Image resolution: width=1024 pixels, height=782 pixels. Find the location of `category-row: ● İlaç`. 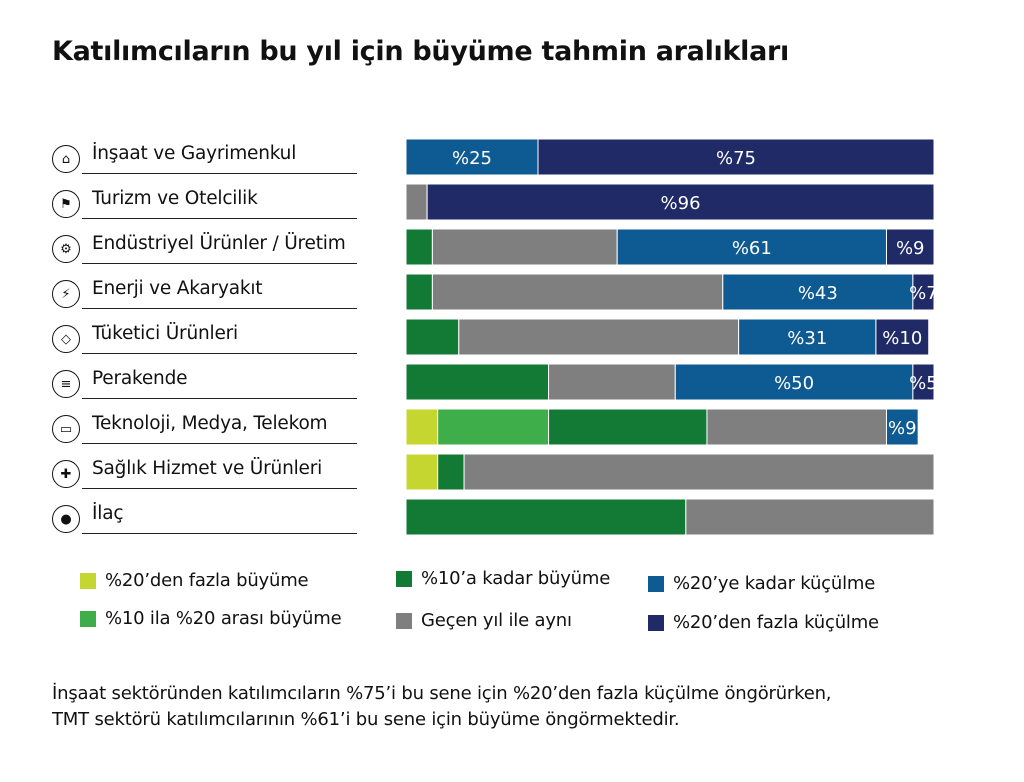

category-row: ● İlaç is located at coordinates (222, 517).